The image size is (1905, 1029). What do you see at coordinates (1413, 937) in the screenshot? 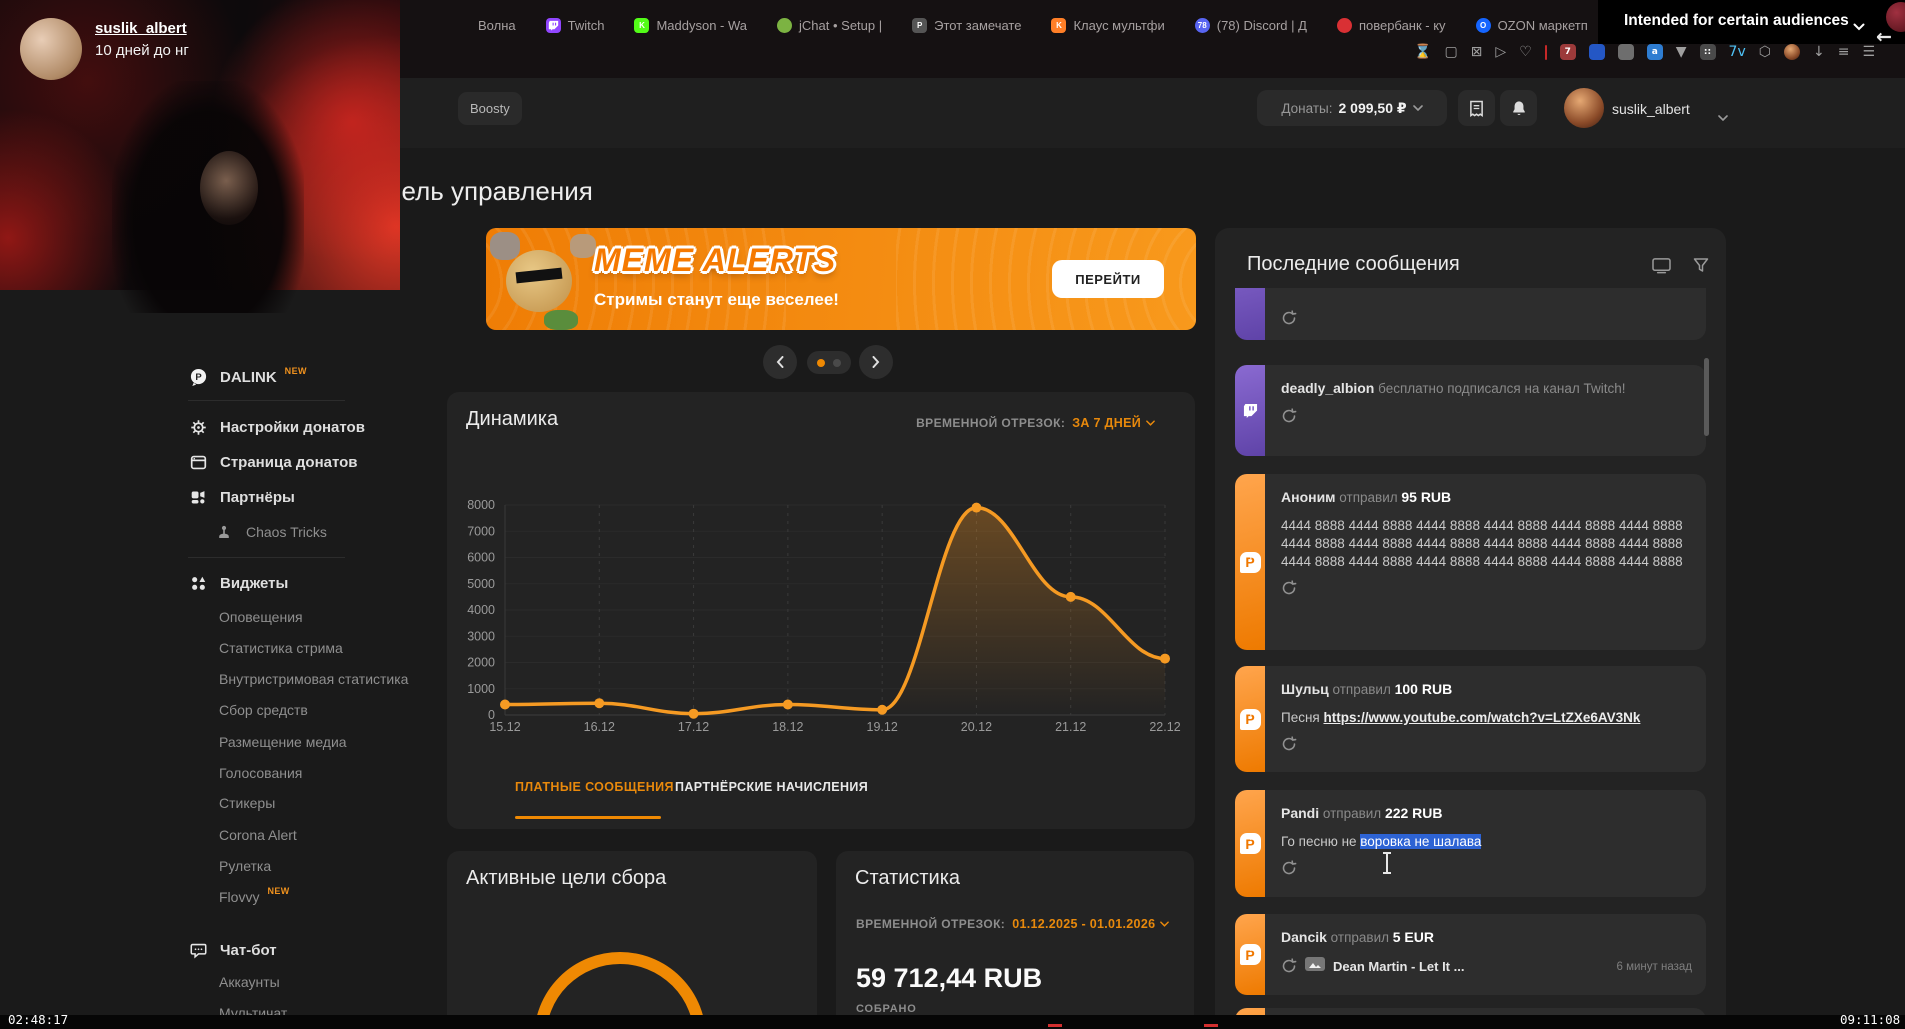
I see `message-amount: 5 EUR` at bounding box center [1413, 937].